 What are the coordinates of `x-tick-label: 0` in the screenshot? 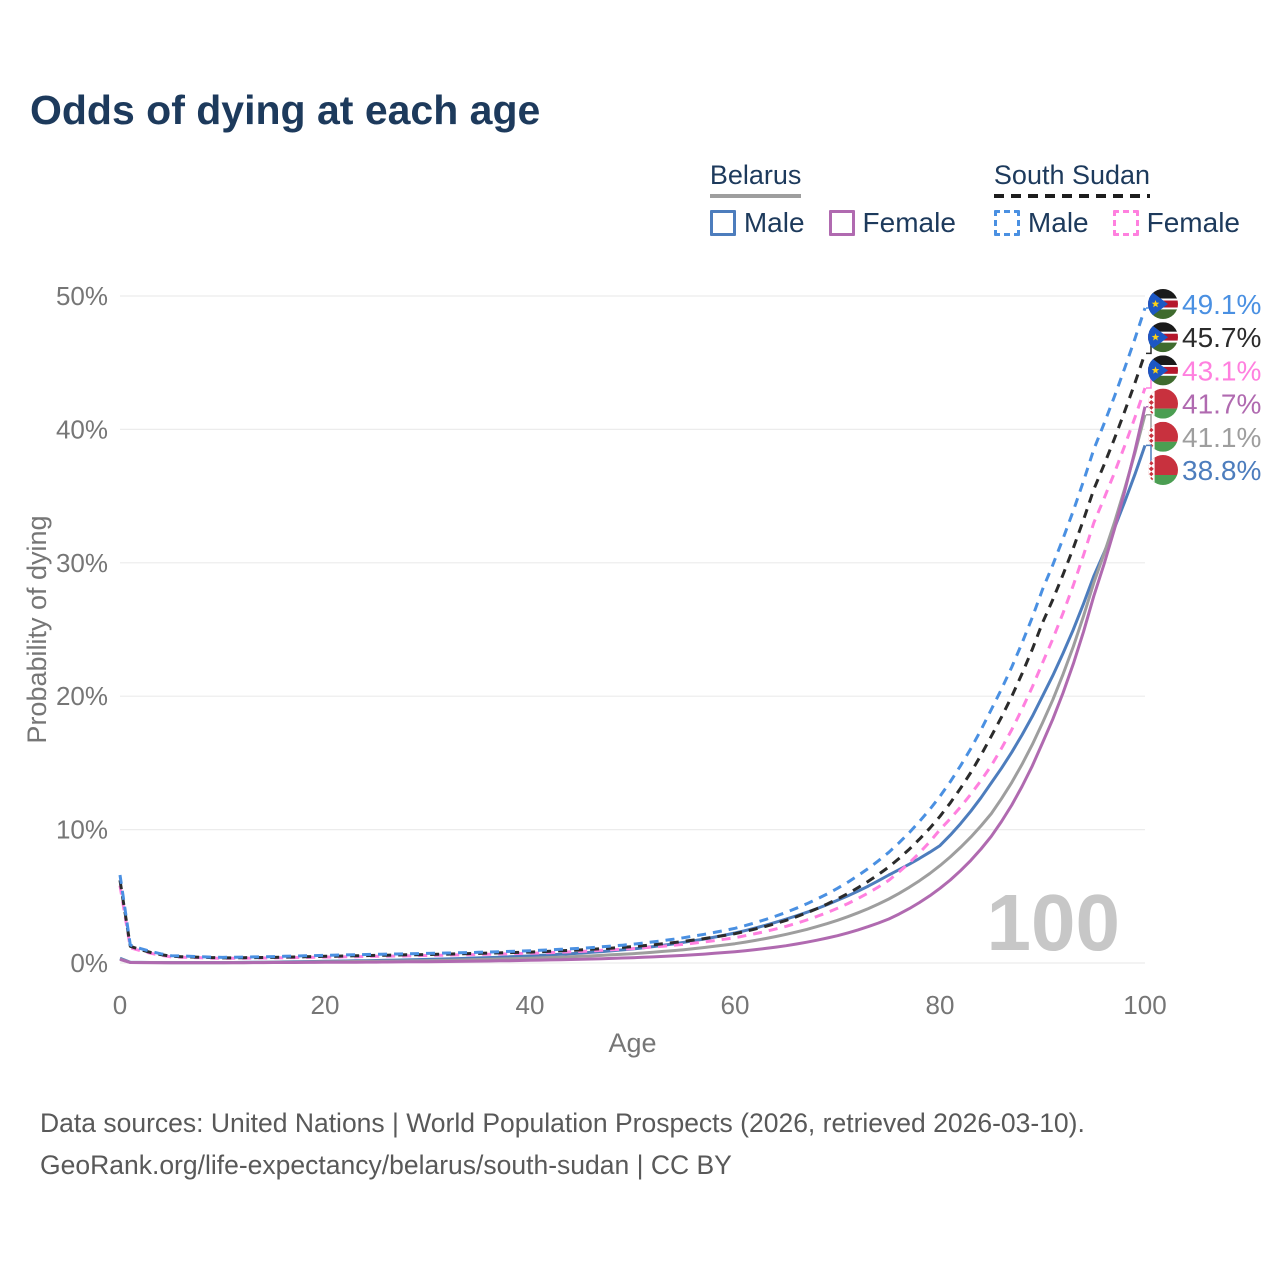 It's located at (120, 1005).